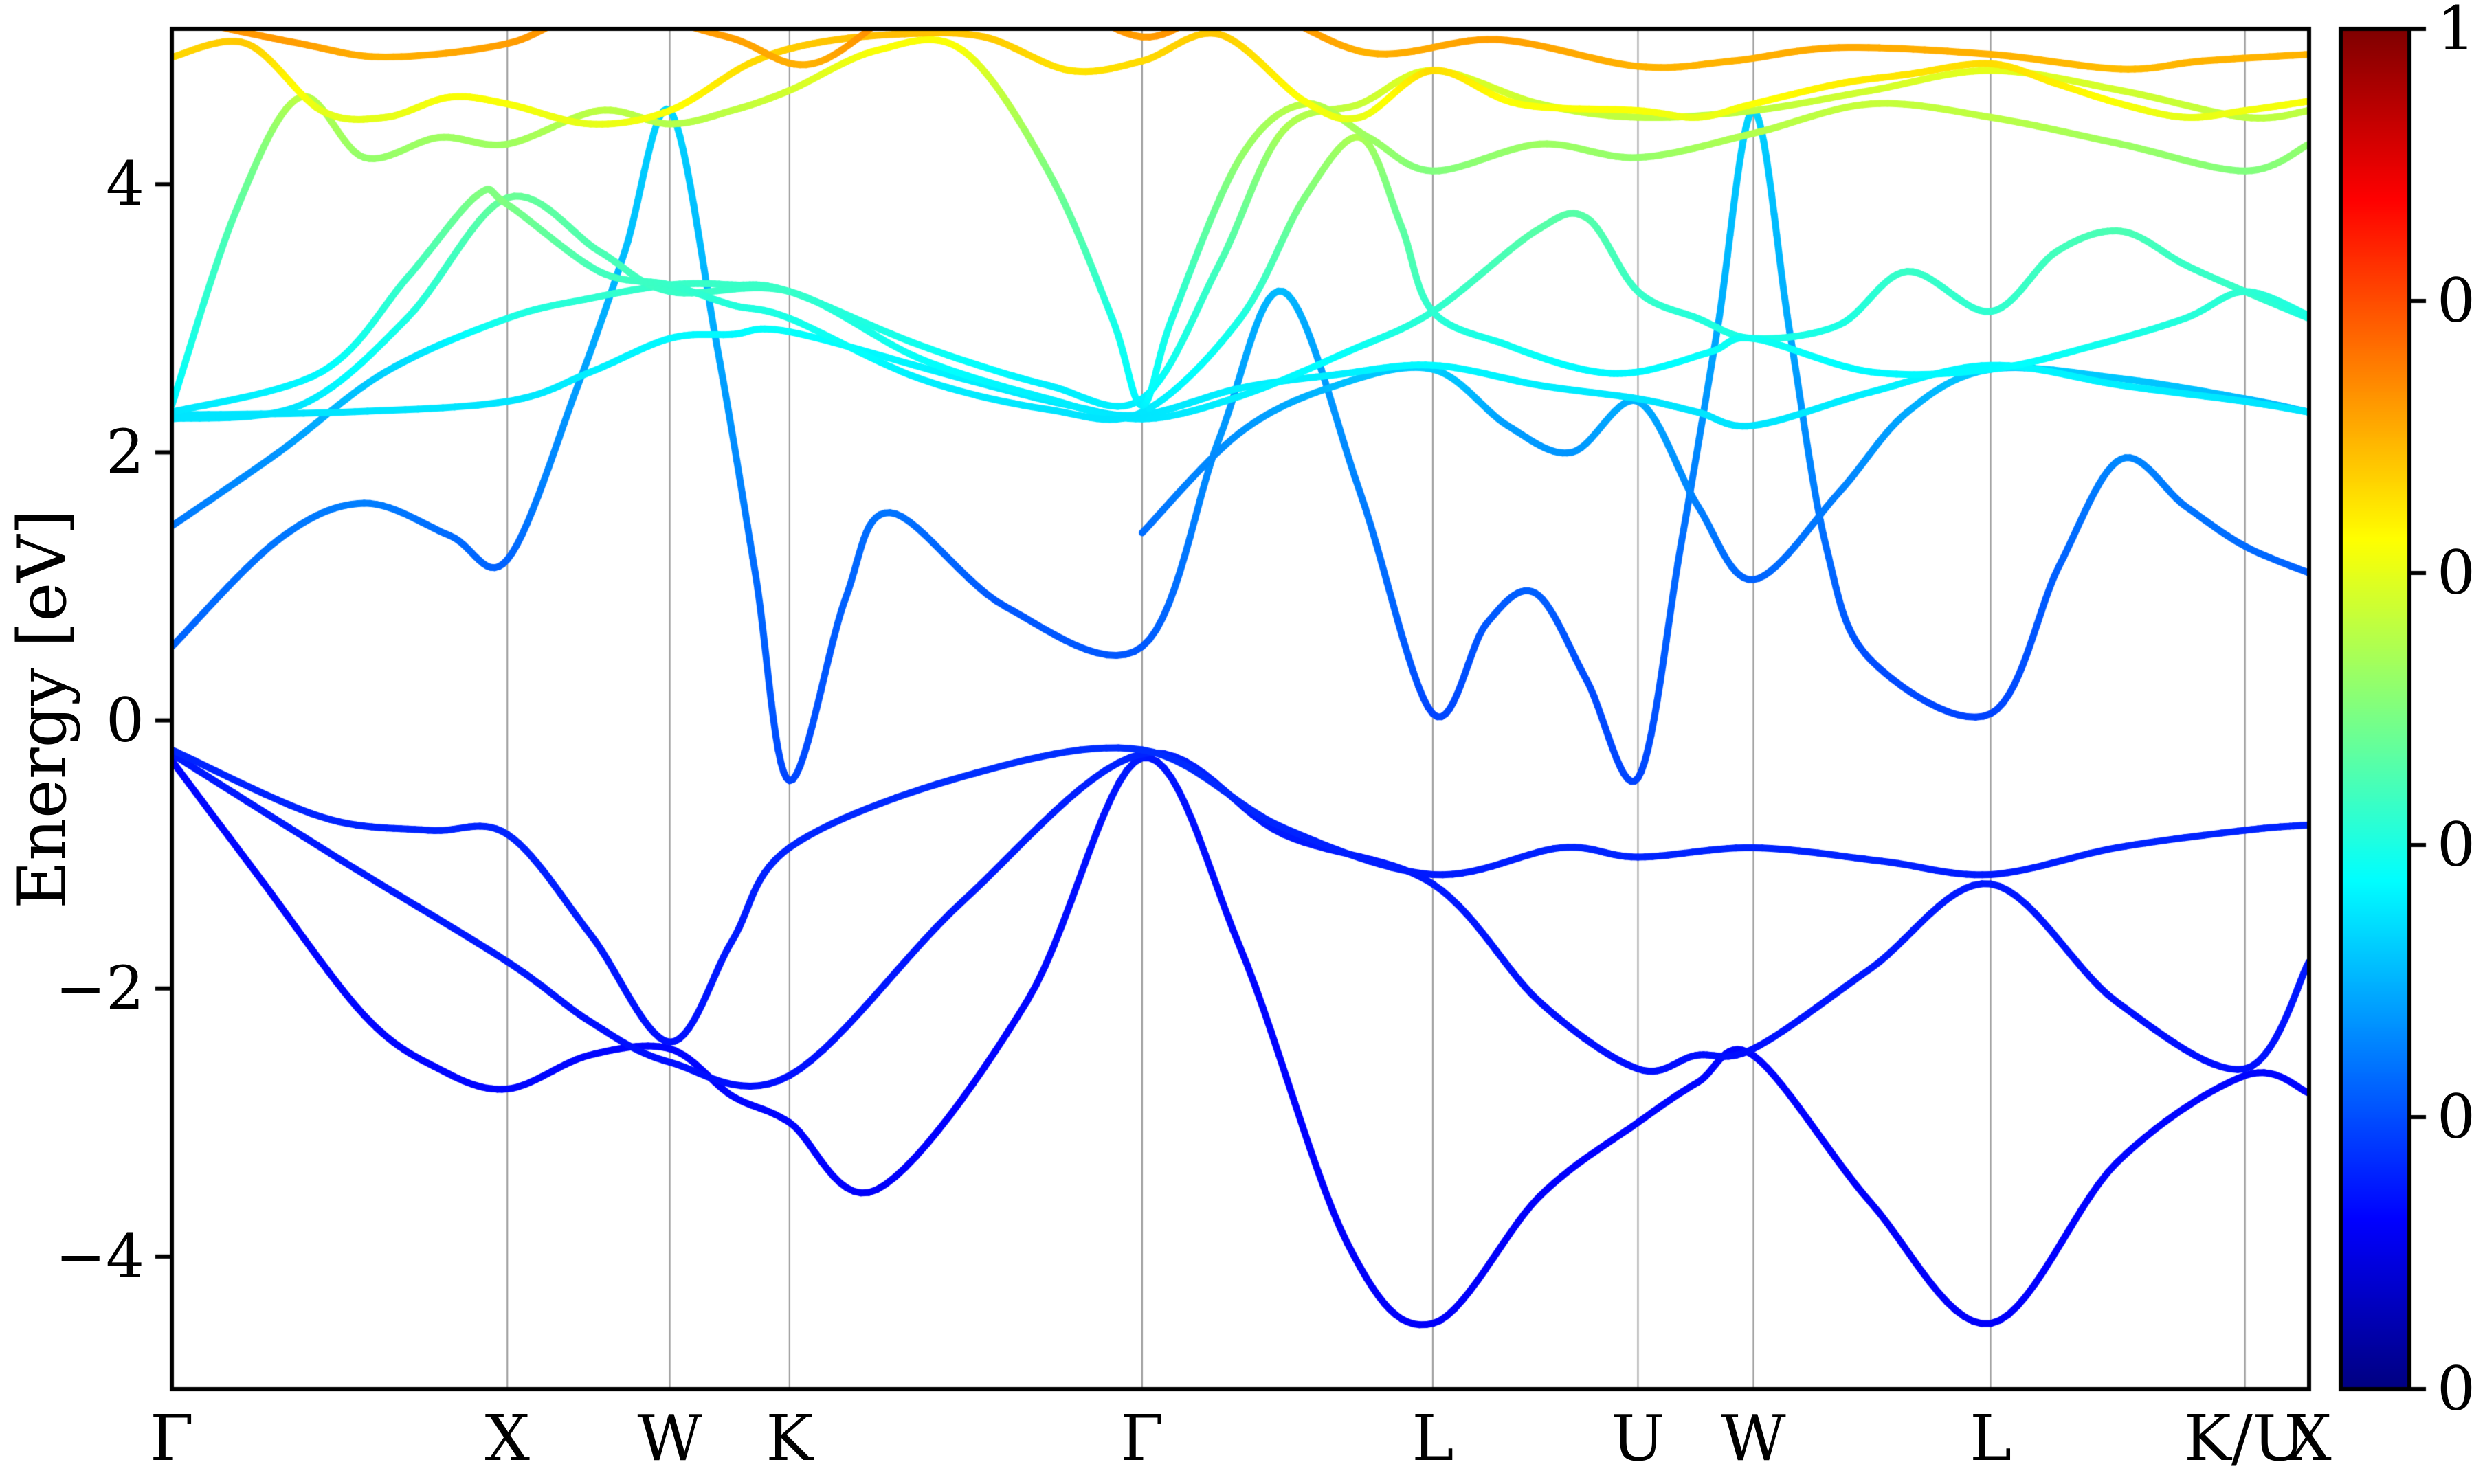 The image size is (2474, 1484). Describe the element at coordinates (125, 720) in the screenshot. I see `y-tick-label: 0` at that location.